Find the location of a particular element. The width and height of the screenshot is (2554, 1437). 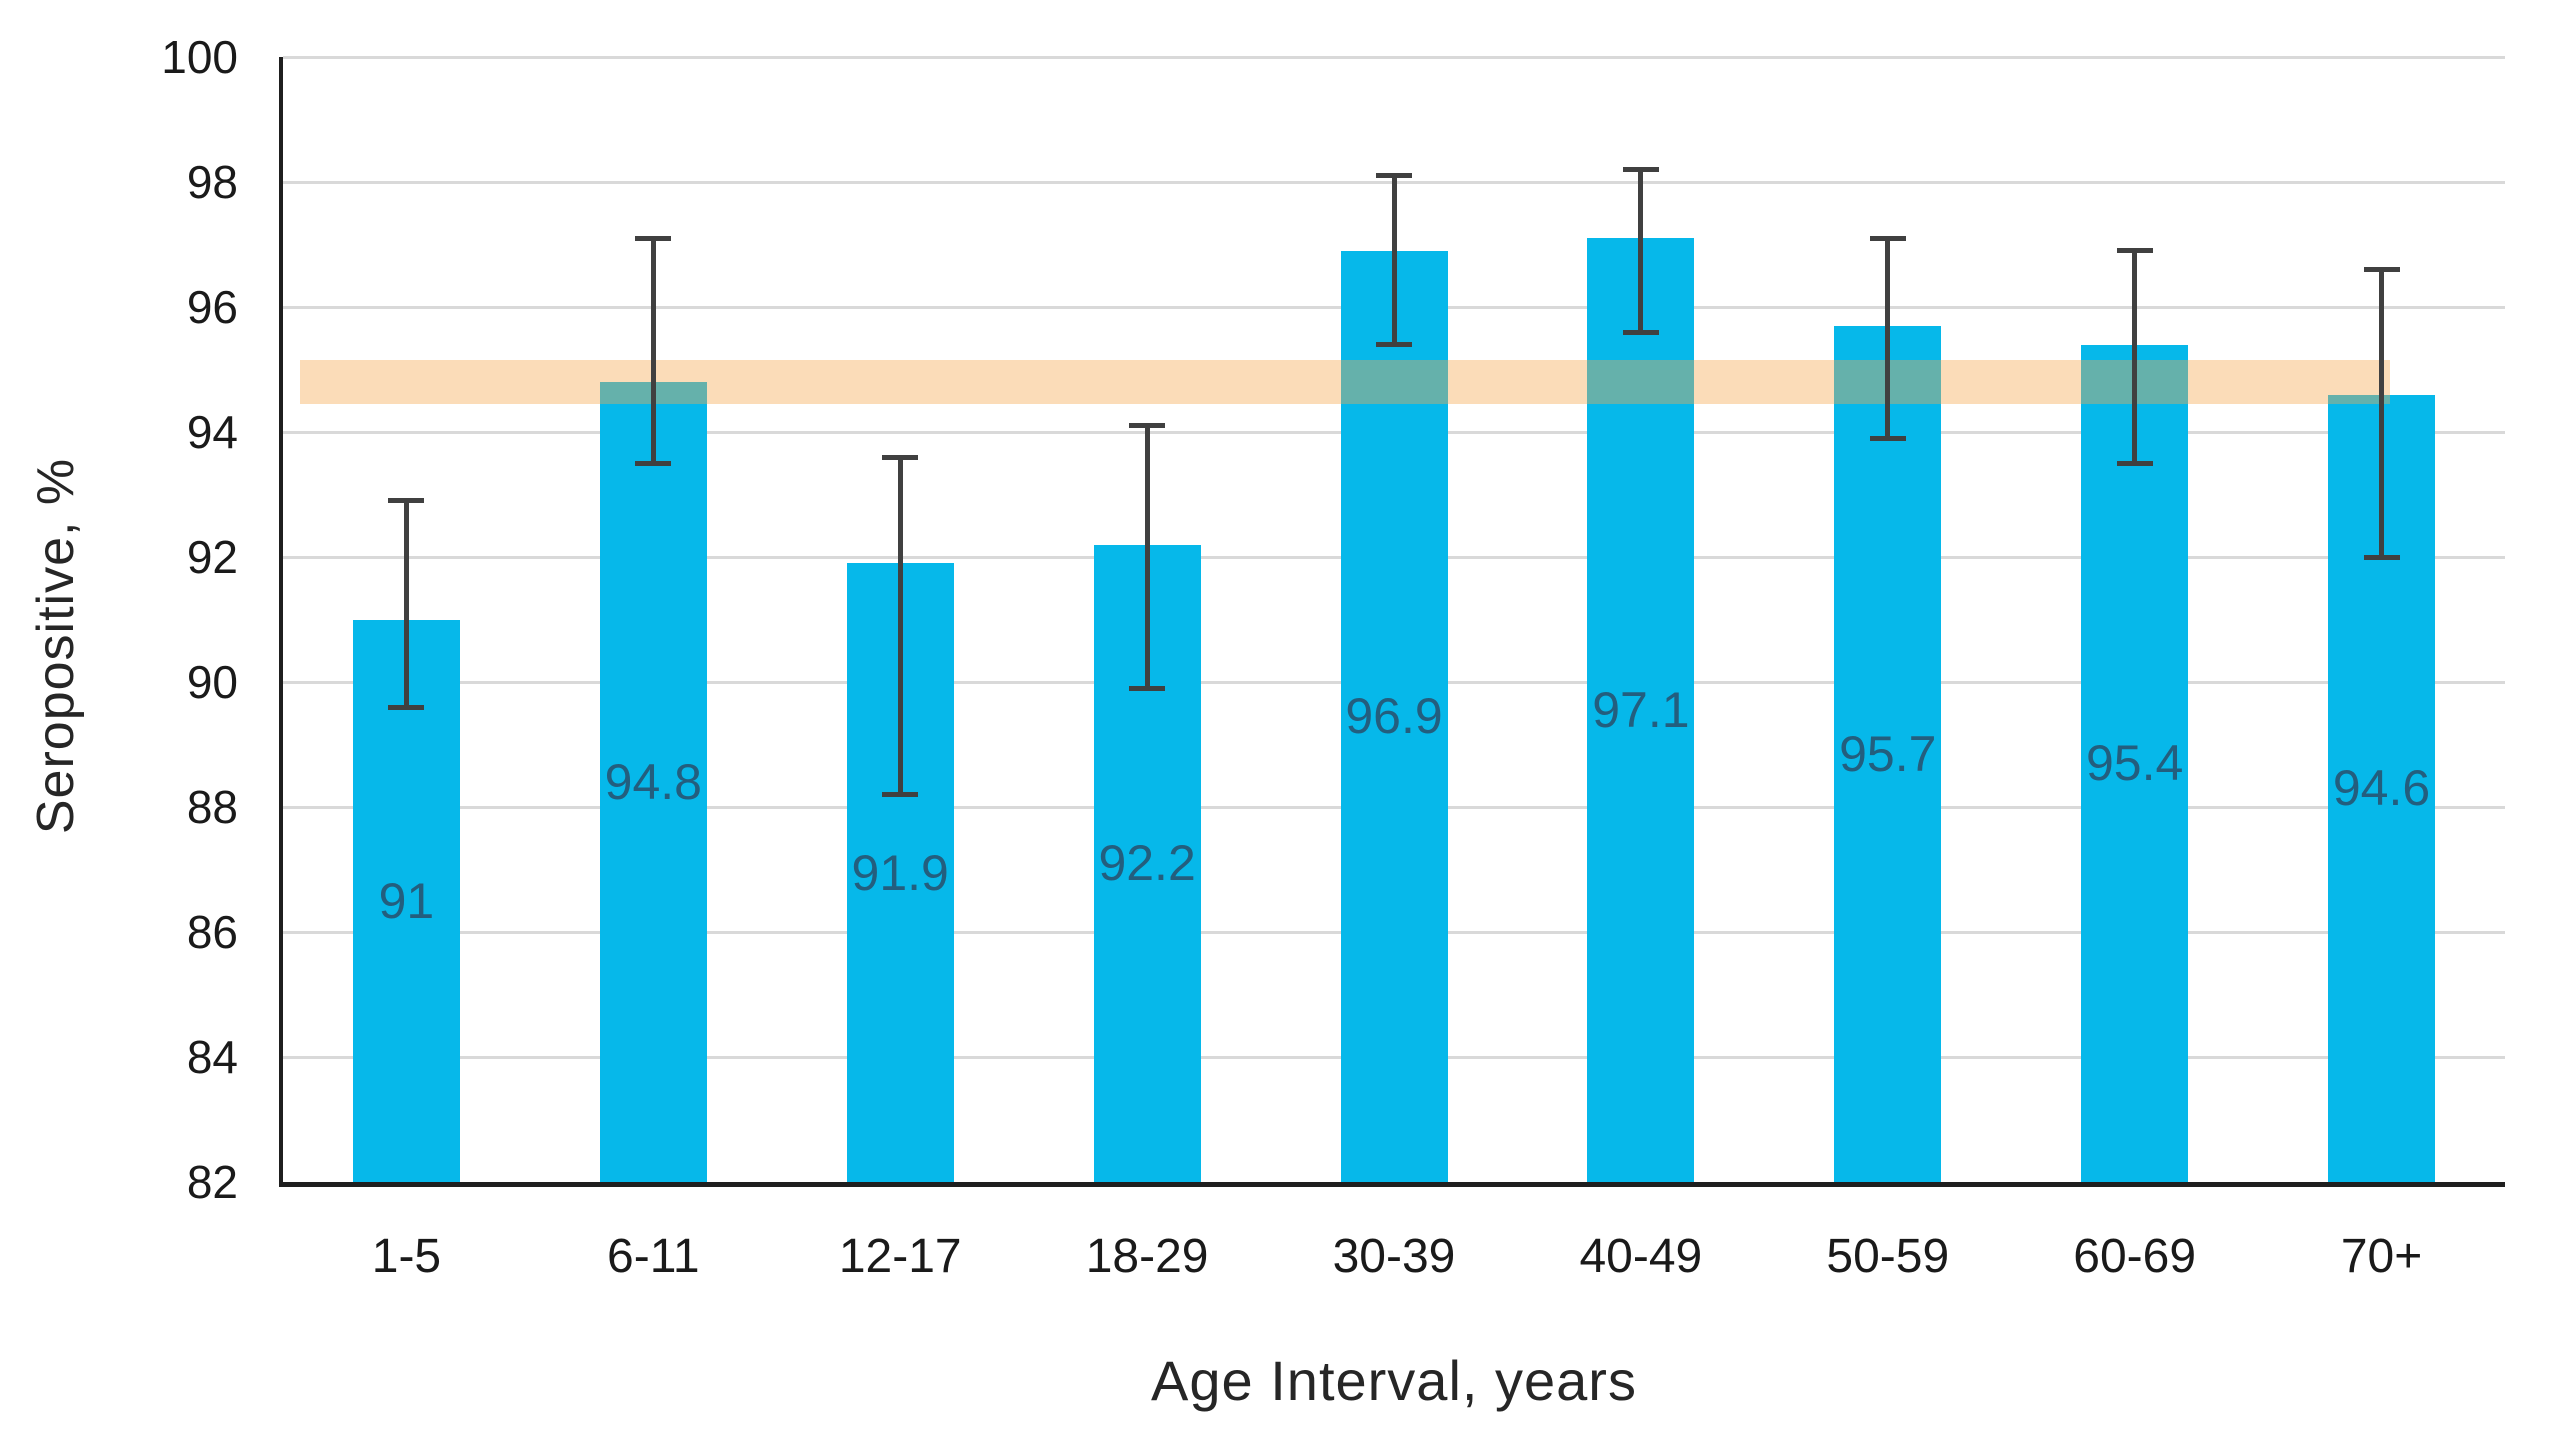

y-axis-line is located at coordinates (281, 622).